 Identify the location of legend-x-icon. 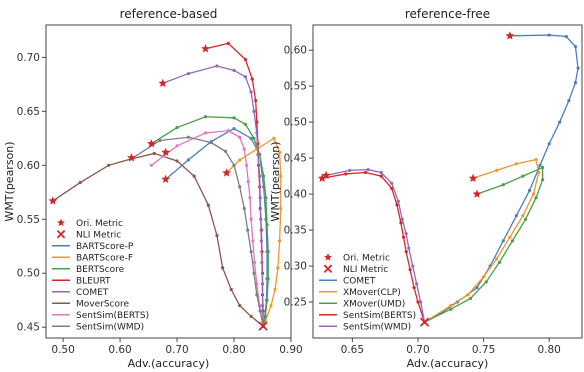
(61, 234).